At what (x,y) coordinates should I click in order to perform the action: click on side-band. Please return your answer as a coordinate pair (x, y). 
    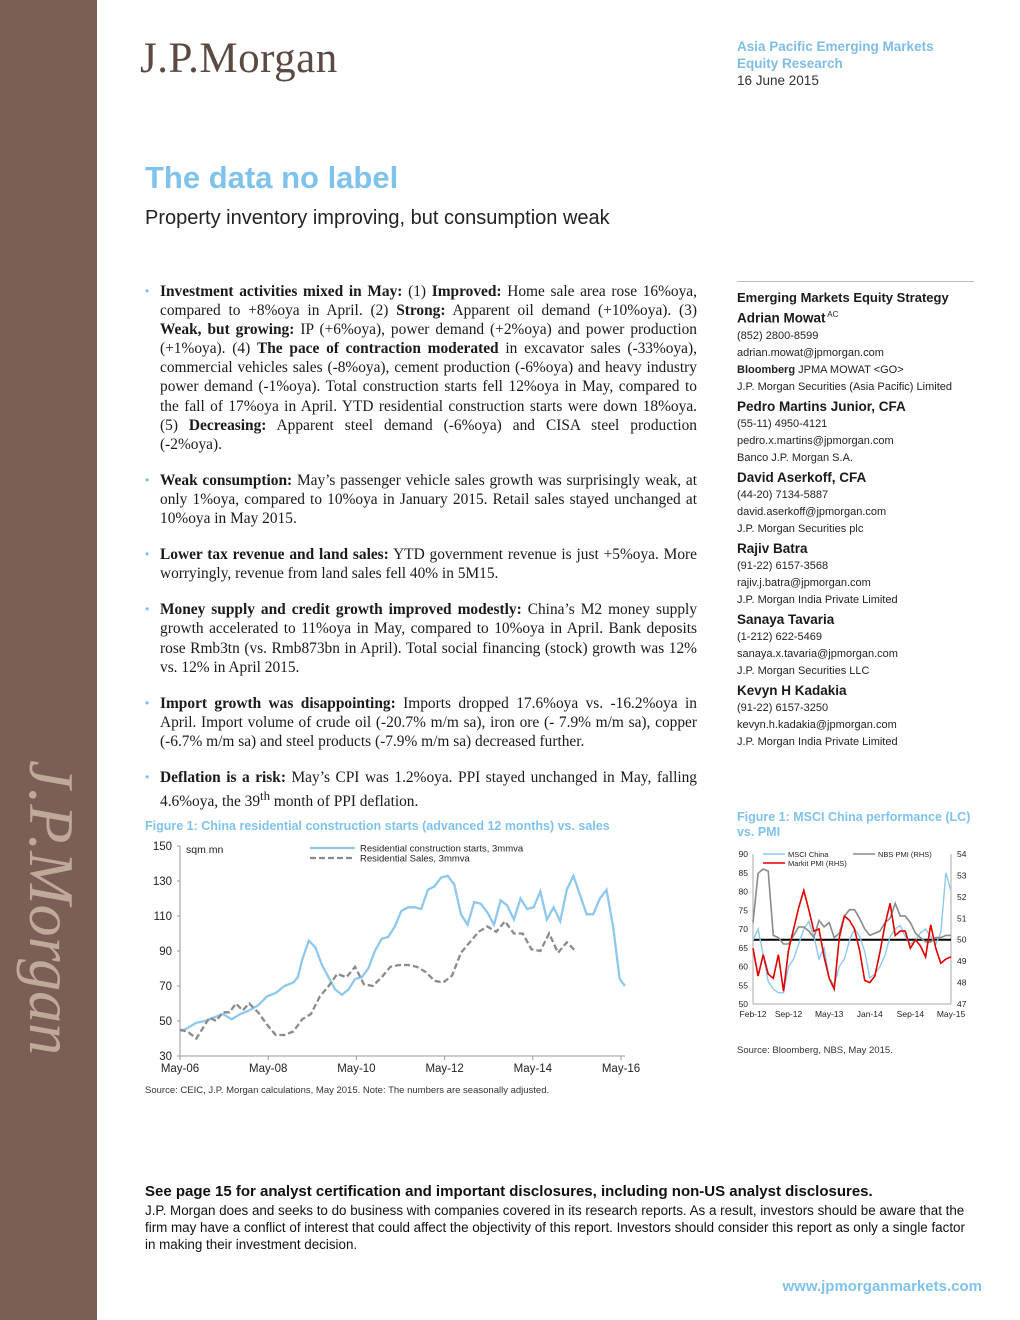
    Looking at the image, I should click on (48, 660).